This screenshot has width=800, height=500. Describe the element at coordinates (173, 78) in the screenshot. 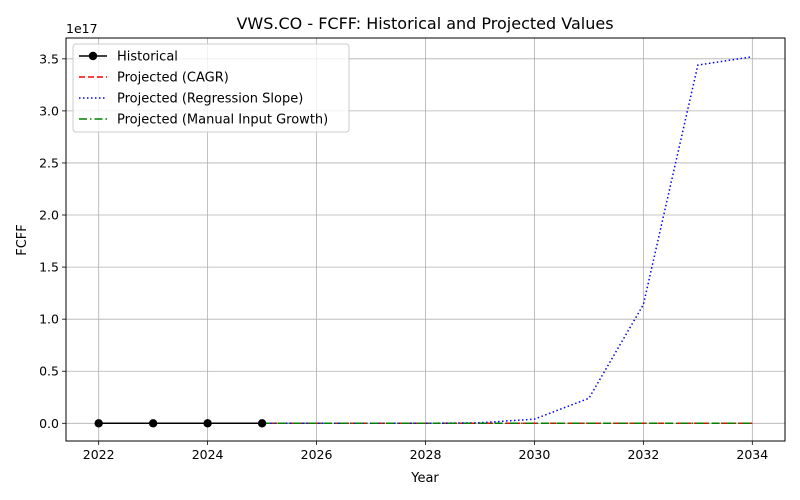

I see `legend-label: Projected (CAGR)` at that location.